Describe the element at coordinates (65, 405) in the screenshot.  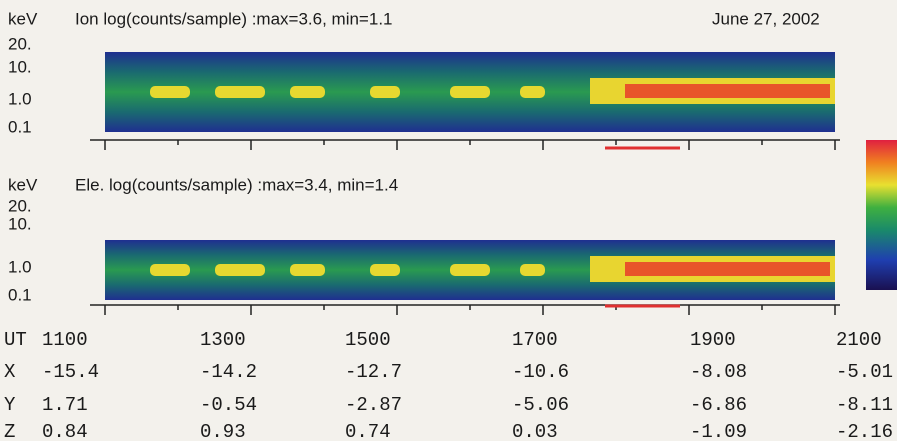
I see `cell: 1.71` at that location.